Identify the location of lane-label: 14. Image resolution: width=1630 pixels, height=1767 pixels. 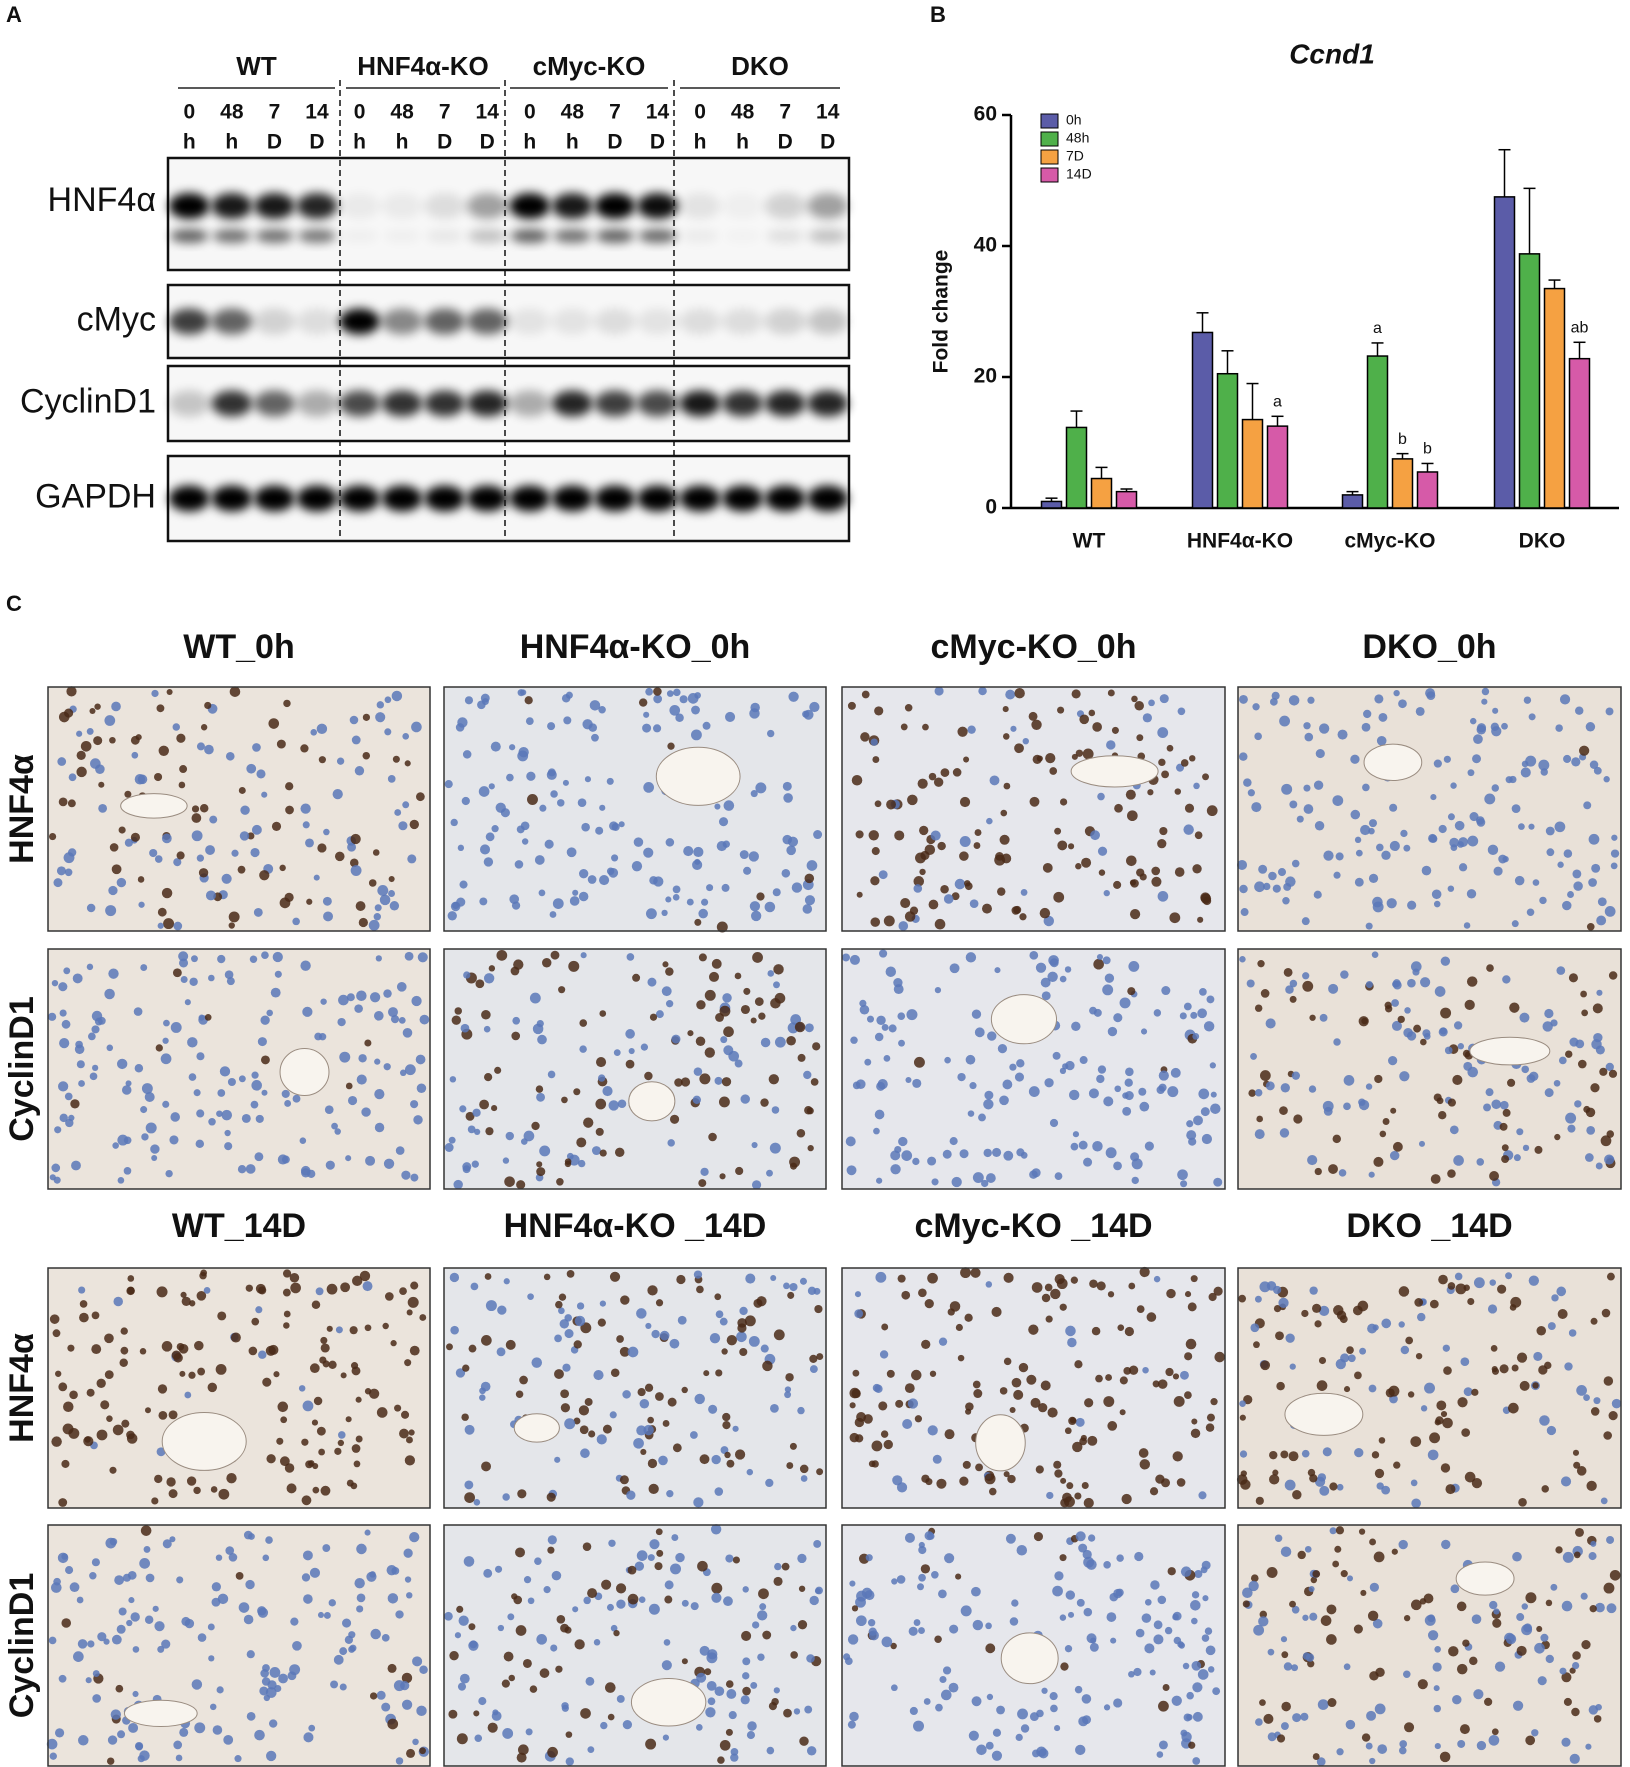
(317, 112).